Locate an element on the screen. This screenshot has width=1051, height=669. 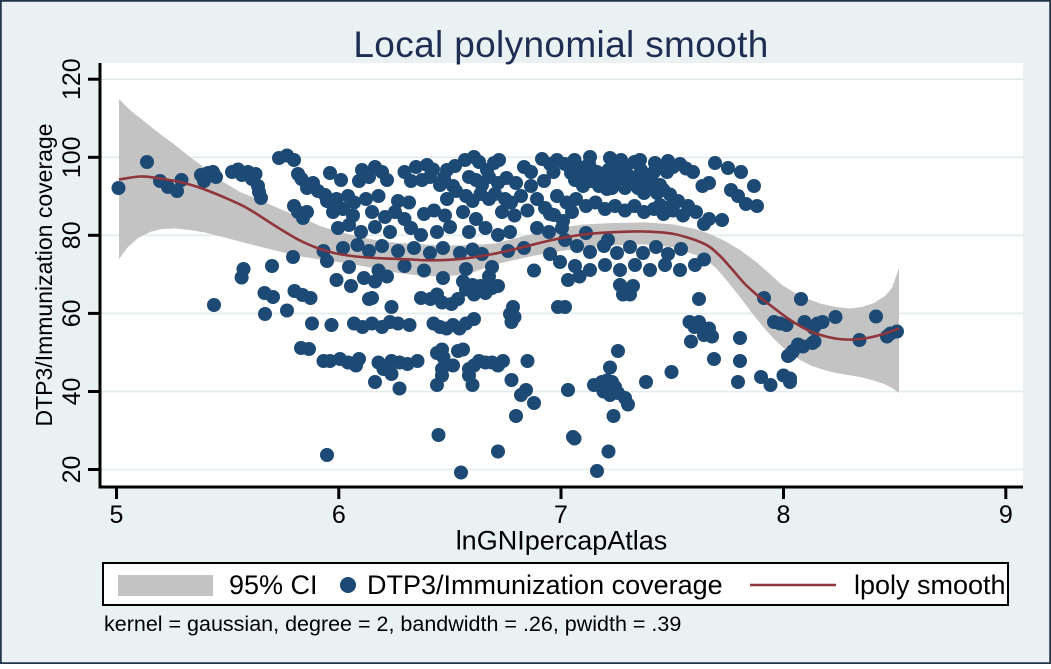
svg-text: Local polynomial smooth is located at coordinates (560, 44).